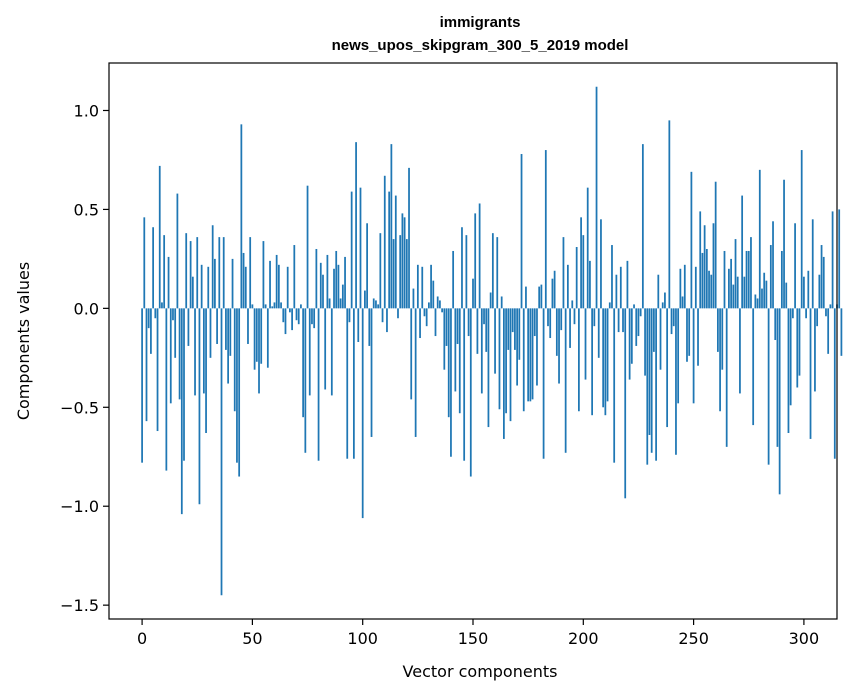  Describe the element at coordinates (79, 407) in the screenshot. I see `y-tick-label: −0.5` at that location.